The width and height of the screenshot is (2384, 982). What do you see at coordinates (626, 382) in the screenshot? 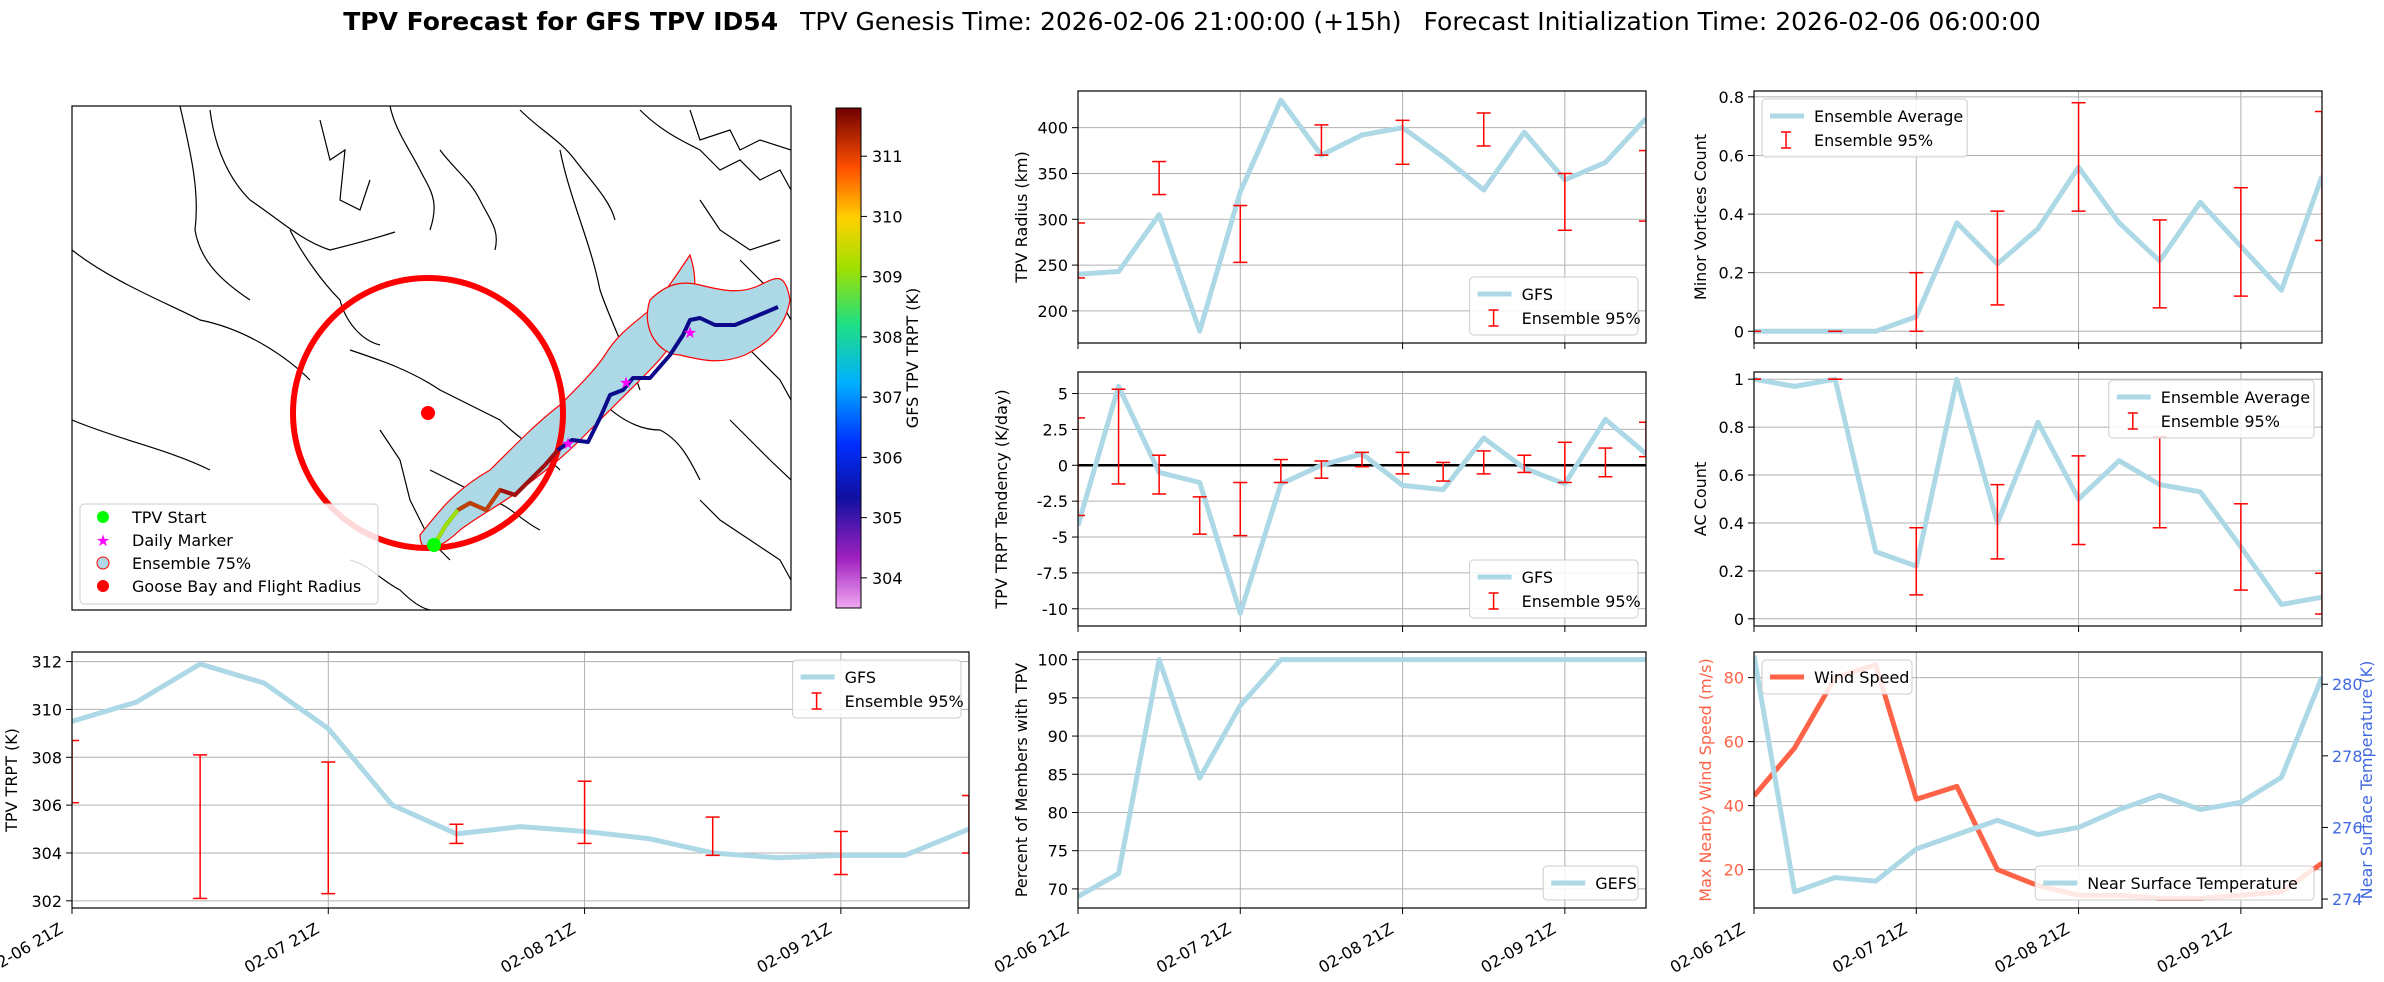
I see `daily-marker: ★` at bounding box center [626, 382].